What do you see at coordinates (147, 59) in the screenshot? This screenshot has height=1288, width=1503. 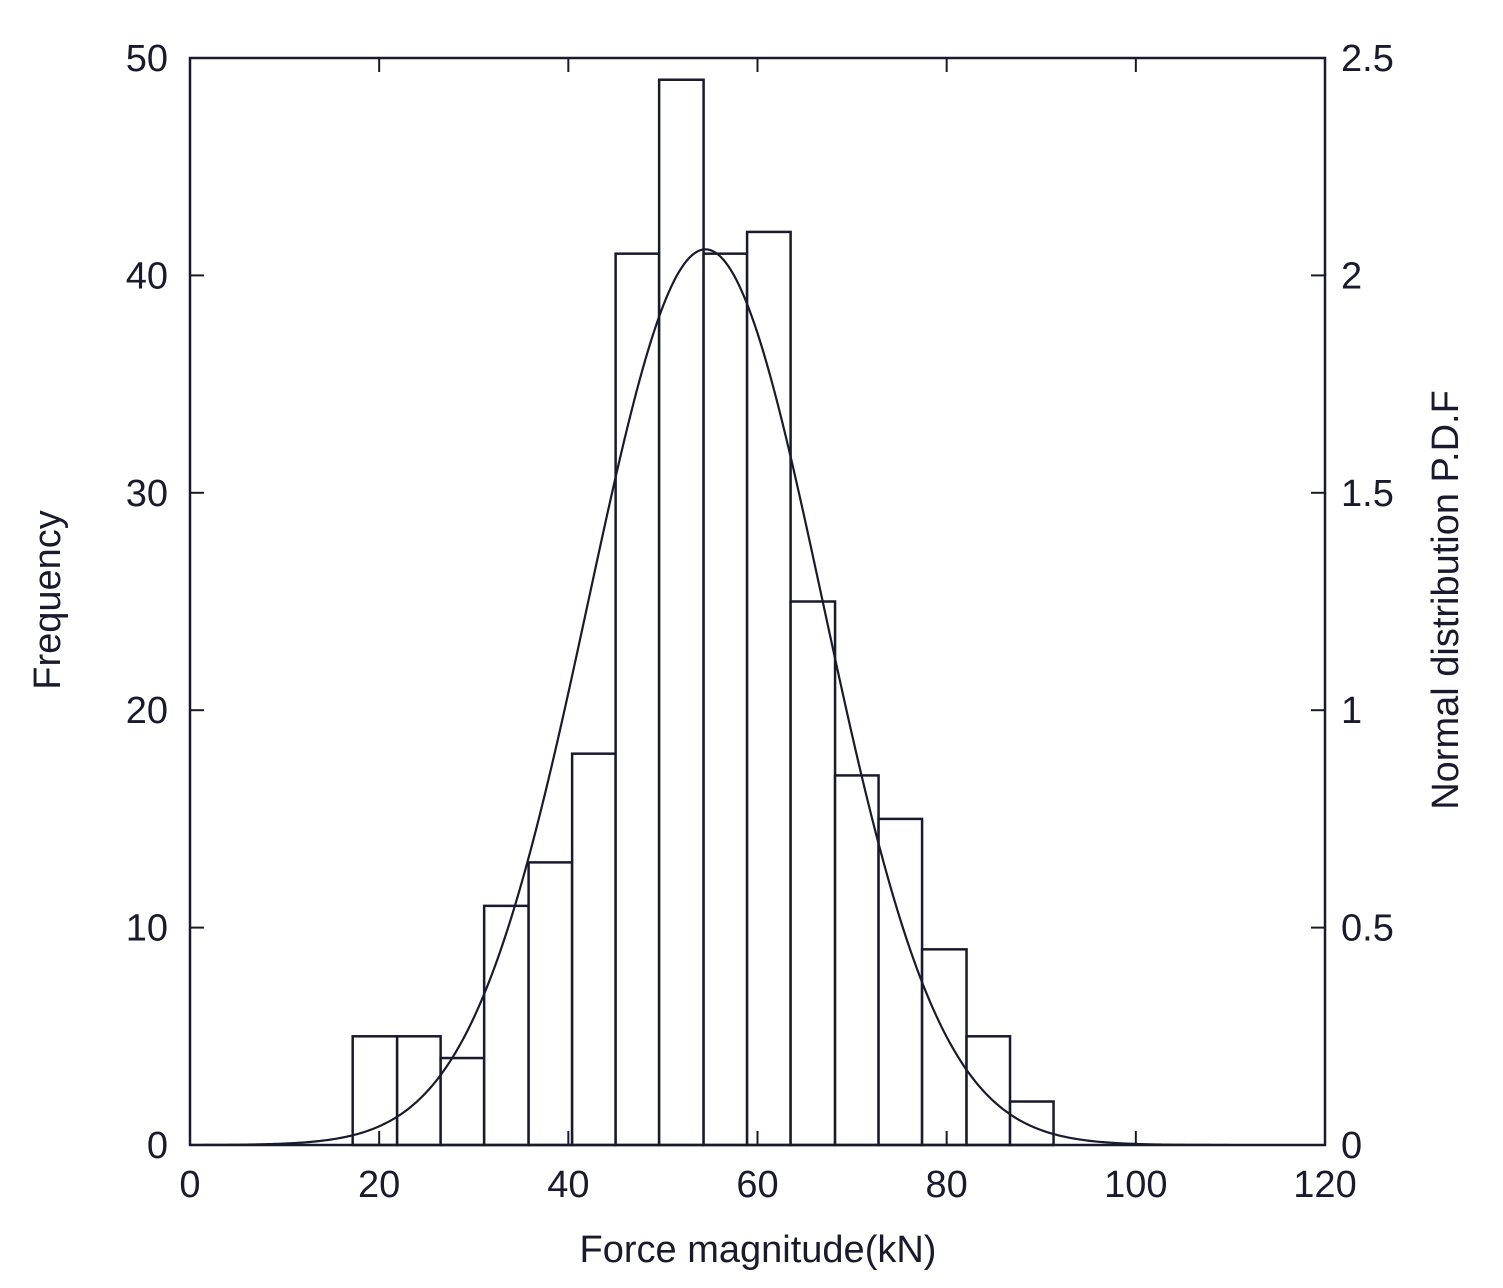 I see `y-tick-label-5: 50` at bounding box center [147, 59].